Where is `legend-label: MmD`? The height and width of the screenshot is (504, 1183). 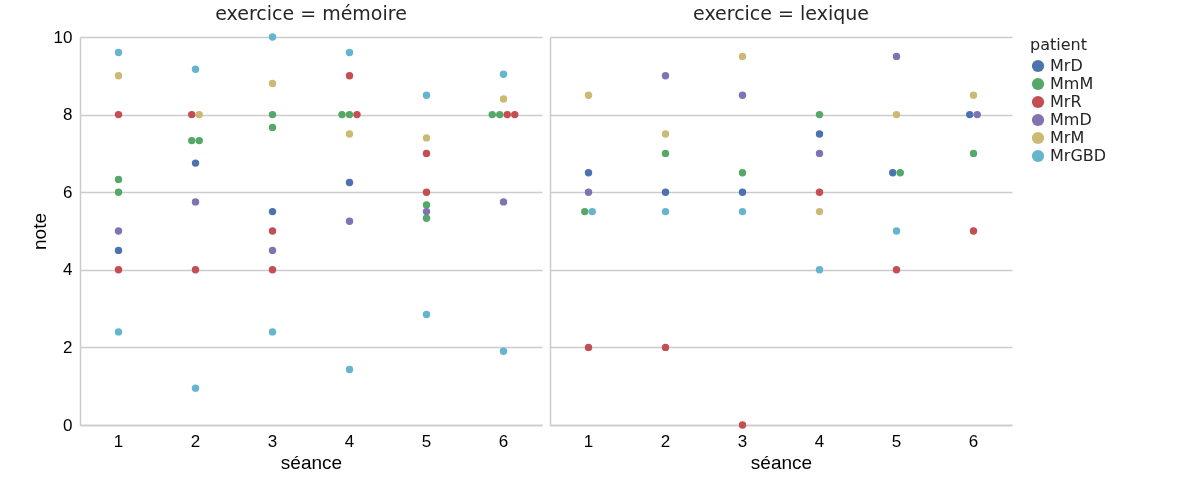 legend-label: MmD is located at coordinates (1071, 119).